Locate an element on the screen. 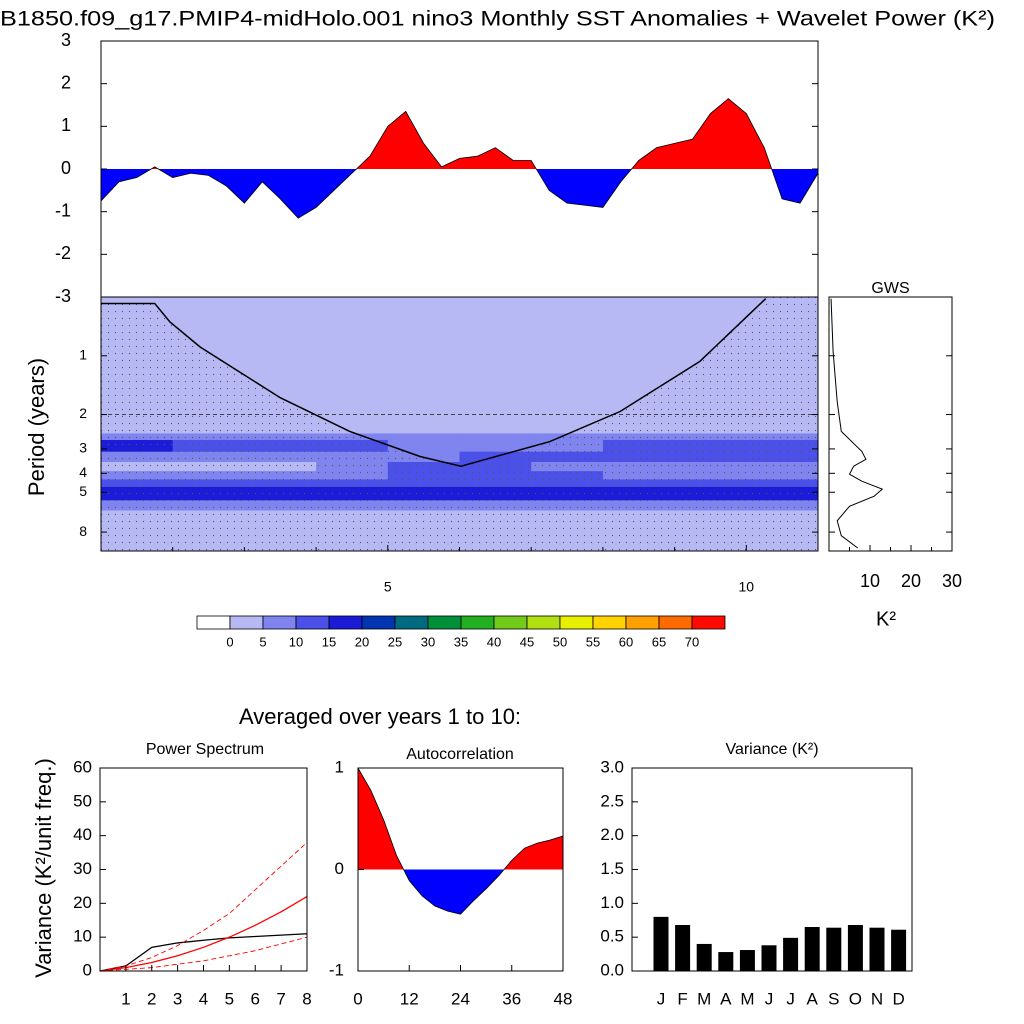 This screenshot has width=1024, height=1024. section-title: Averaged over years 1 to 10: is located at coordinates (380, 716).